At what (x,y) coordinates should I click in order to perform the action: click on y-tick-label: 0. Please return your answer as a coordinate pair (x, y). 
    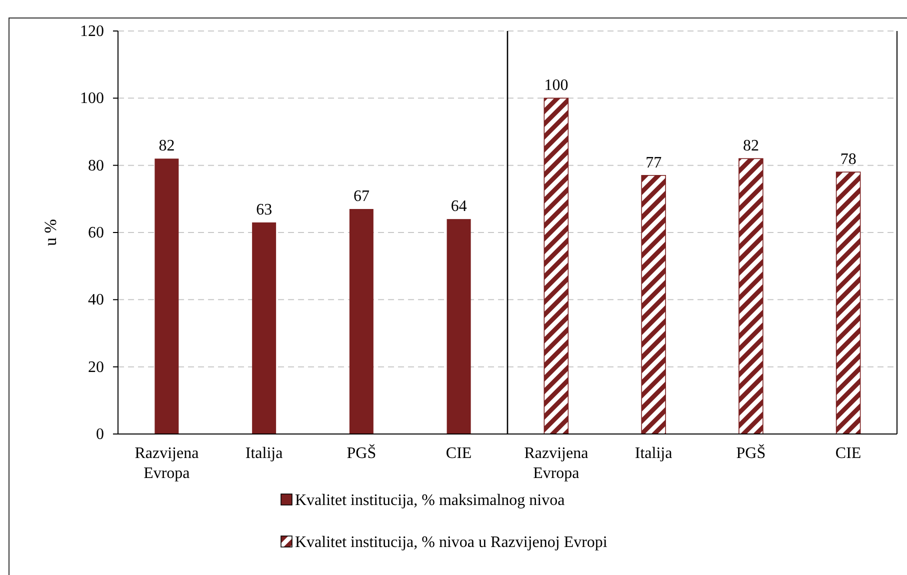
    Looking at the image, I should click on (100, 434).